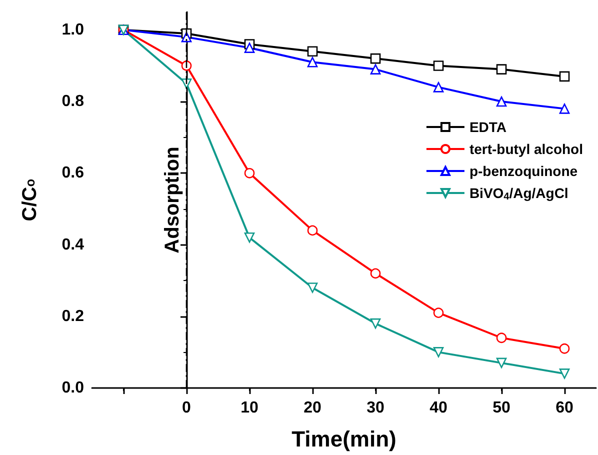 The width and height of the screenshot is (598, 455). What do you see at coordinates (73, 316) in the screenshot?
I see `y-tick-label: 0.2` at bounding box center [73, 316].